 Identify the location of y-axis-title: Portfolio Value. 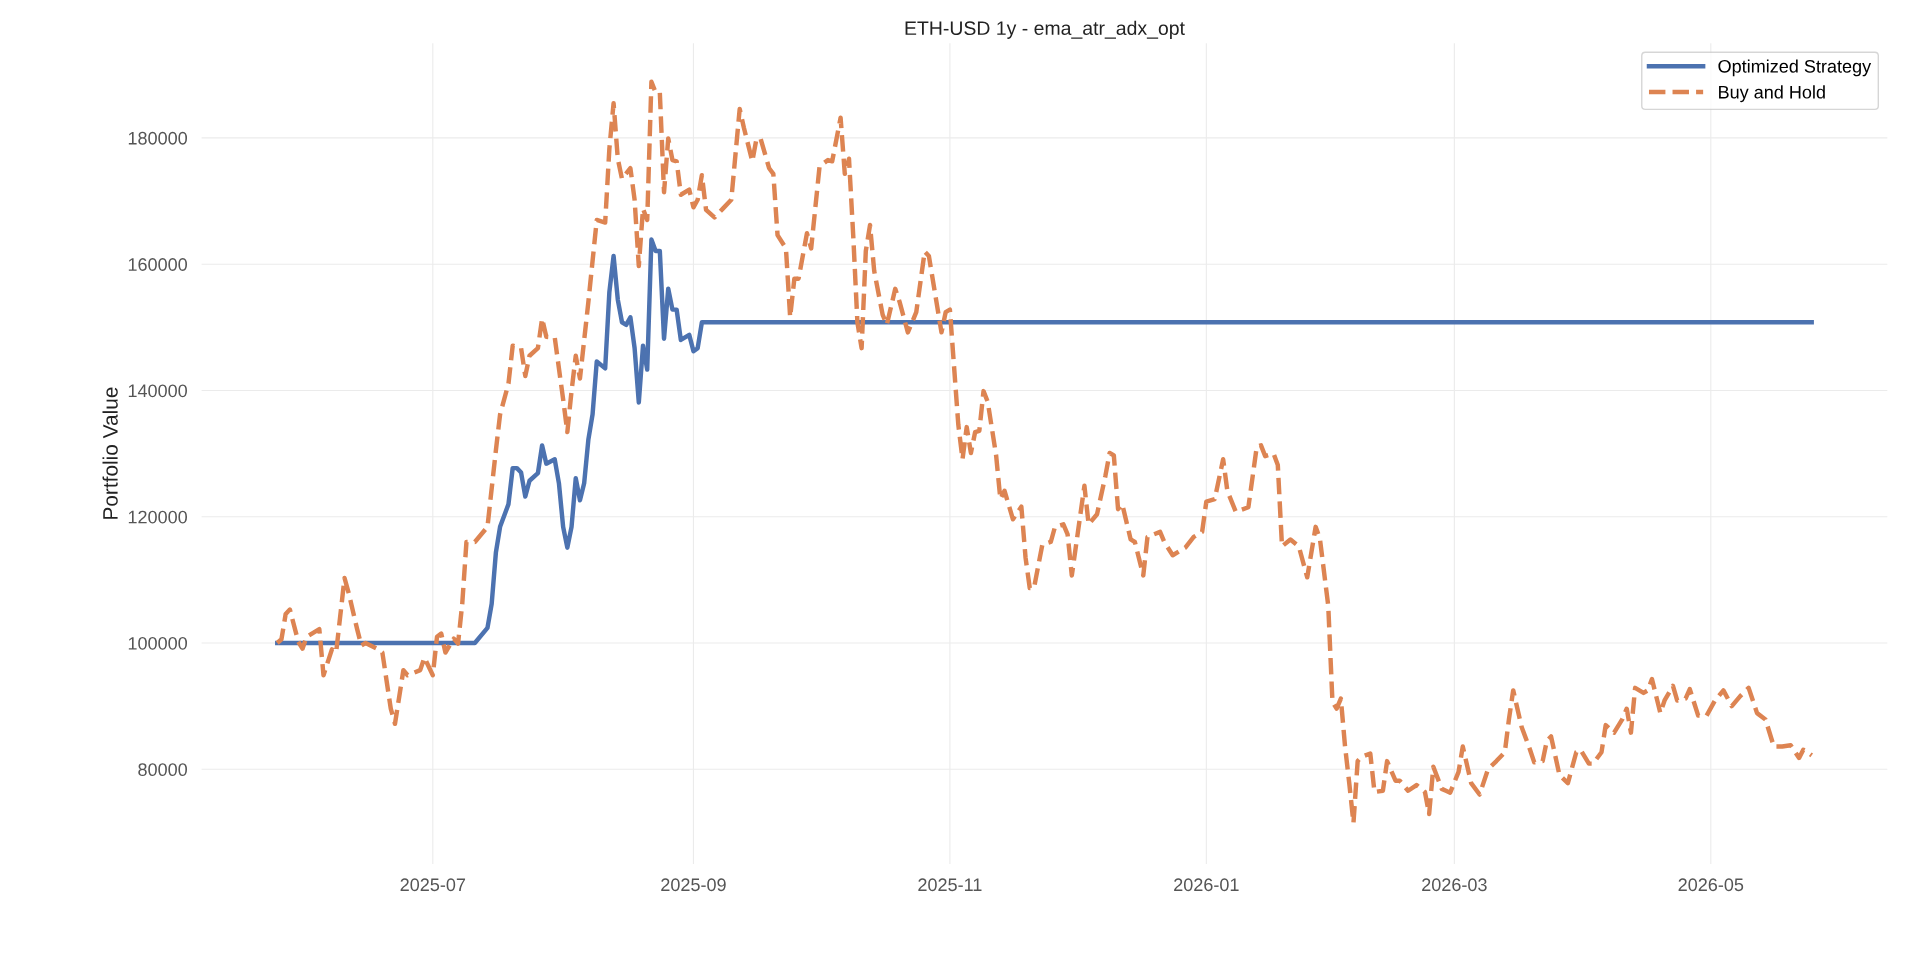
(110, 453).